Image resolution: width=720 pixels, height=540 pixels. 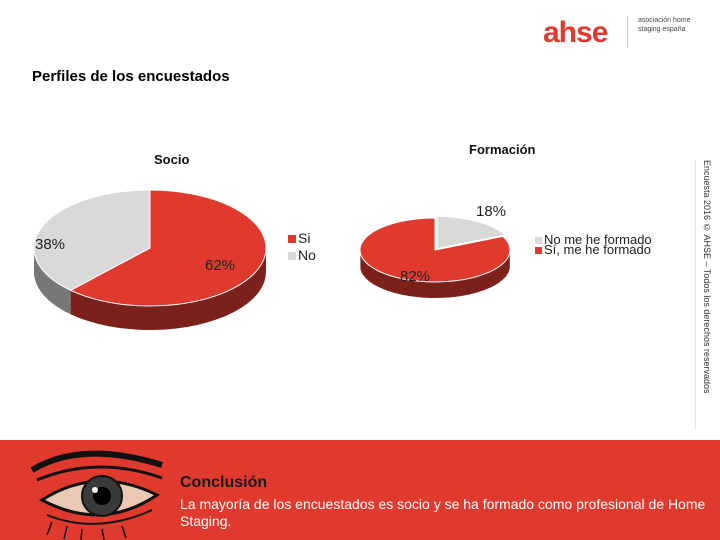 I want to click on legend-item-no-formado: No me he formado, so click(x=593, y=239).